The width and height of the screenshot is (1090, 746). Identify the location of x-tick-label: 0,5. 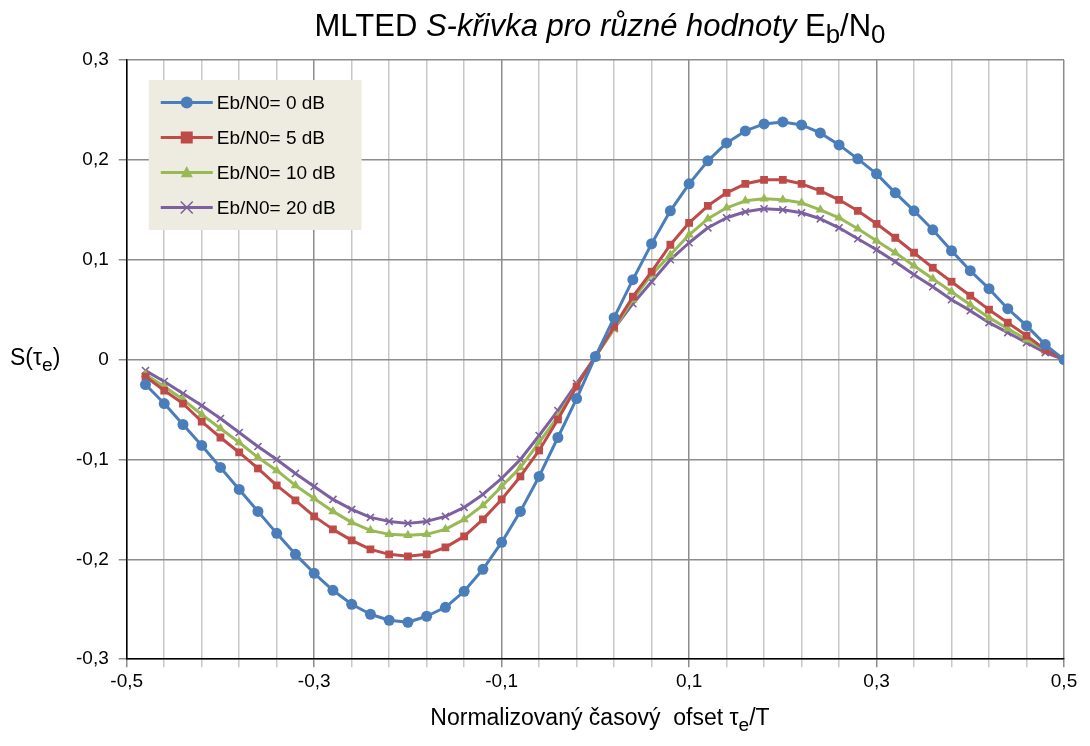
(1064, 680).